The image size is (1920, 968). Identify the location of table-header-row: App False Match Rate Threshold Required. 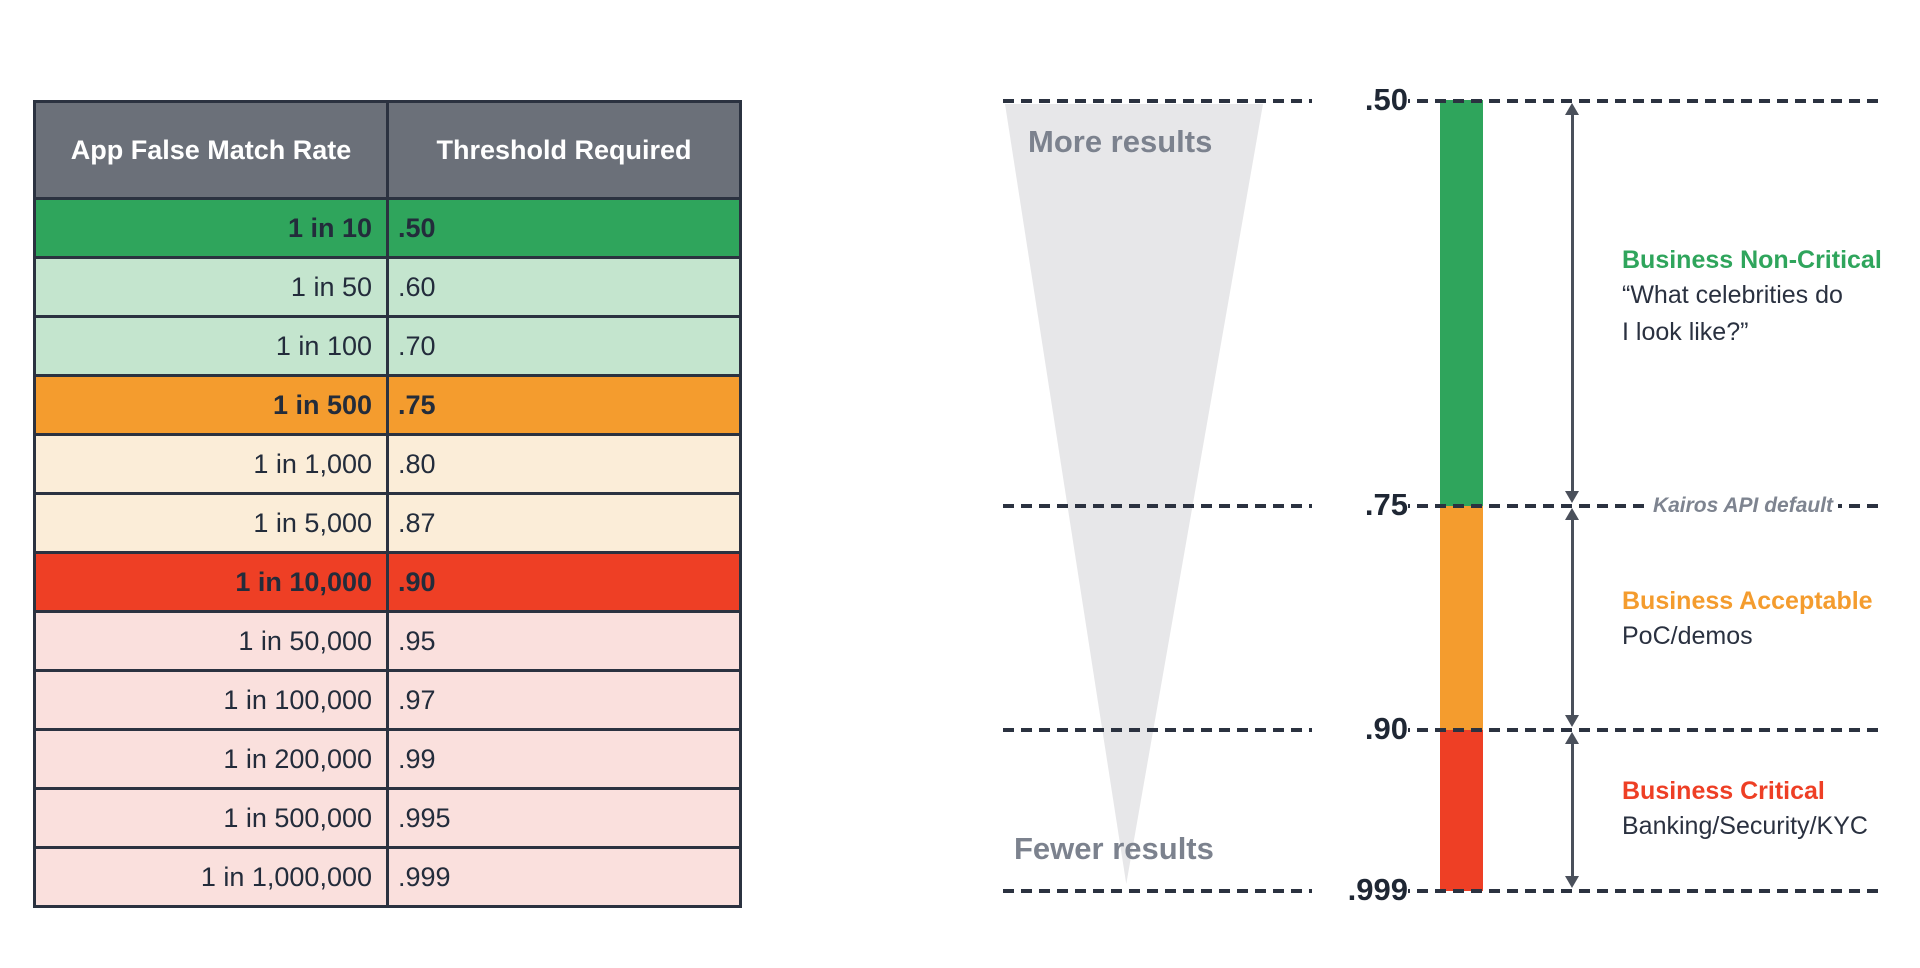
(387, 150).